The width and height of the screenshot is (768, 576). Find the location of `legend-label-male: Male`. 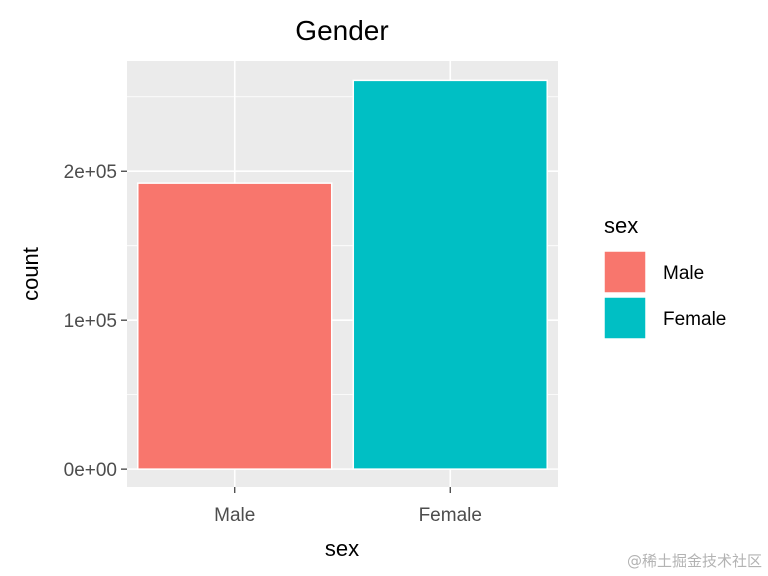

legend-label-male: Male is located at coordinates (683, 273).